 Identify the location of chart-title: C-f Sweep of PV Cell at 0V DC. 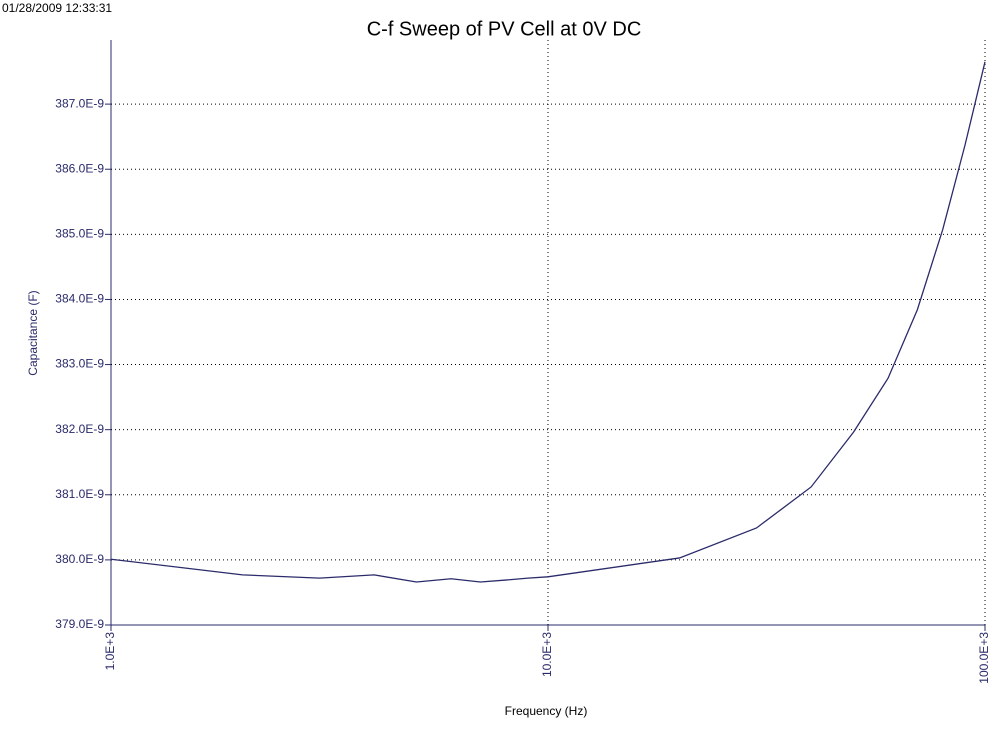
(504, 29).